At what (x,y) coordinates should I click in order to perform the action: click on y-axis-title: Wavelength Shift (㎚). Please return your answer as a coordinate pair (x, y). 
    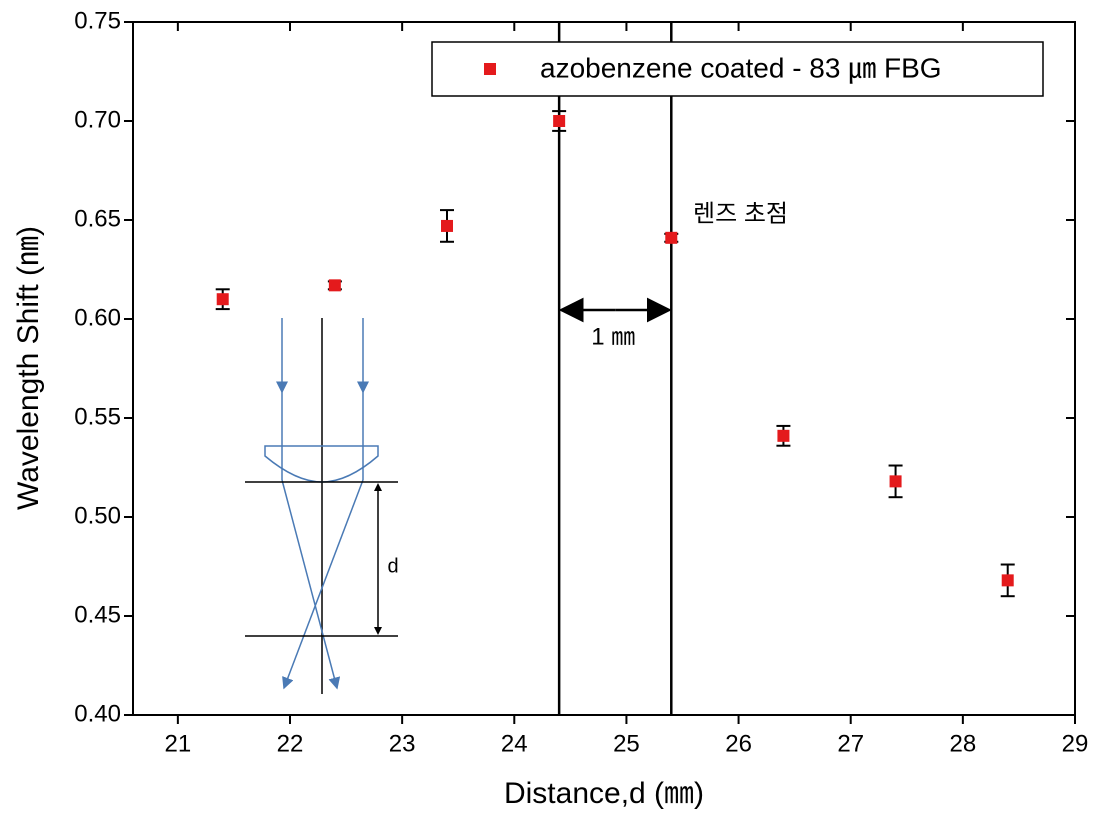
    Looking at the image, I should click on (28, 368).